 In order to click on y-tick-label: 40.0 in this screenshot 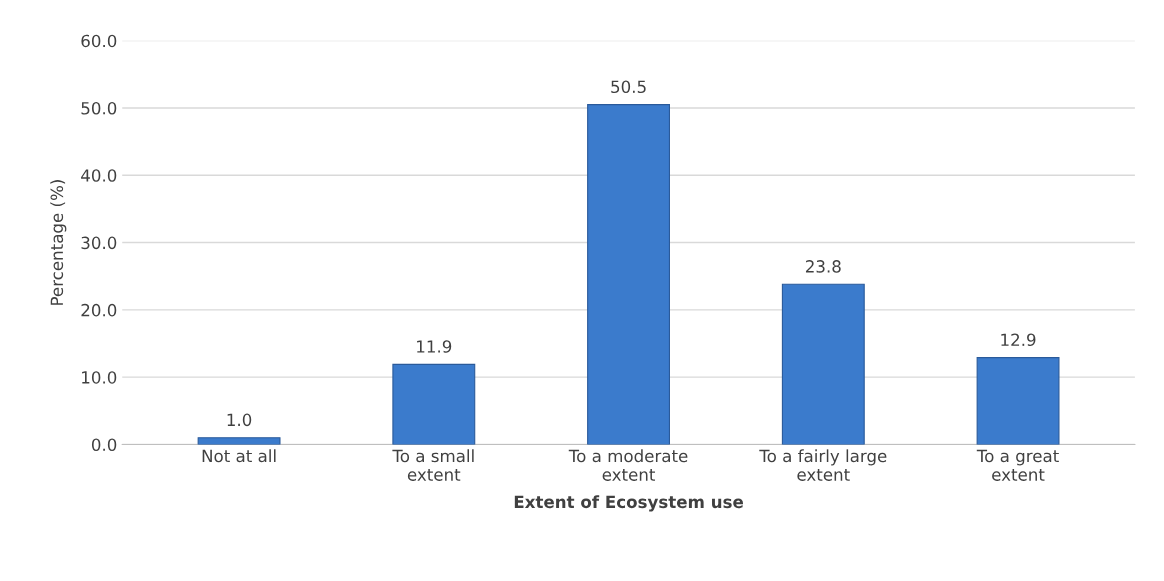, I will do `click(99, 175)`.